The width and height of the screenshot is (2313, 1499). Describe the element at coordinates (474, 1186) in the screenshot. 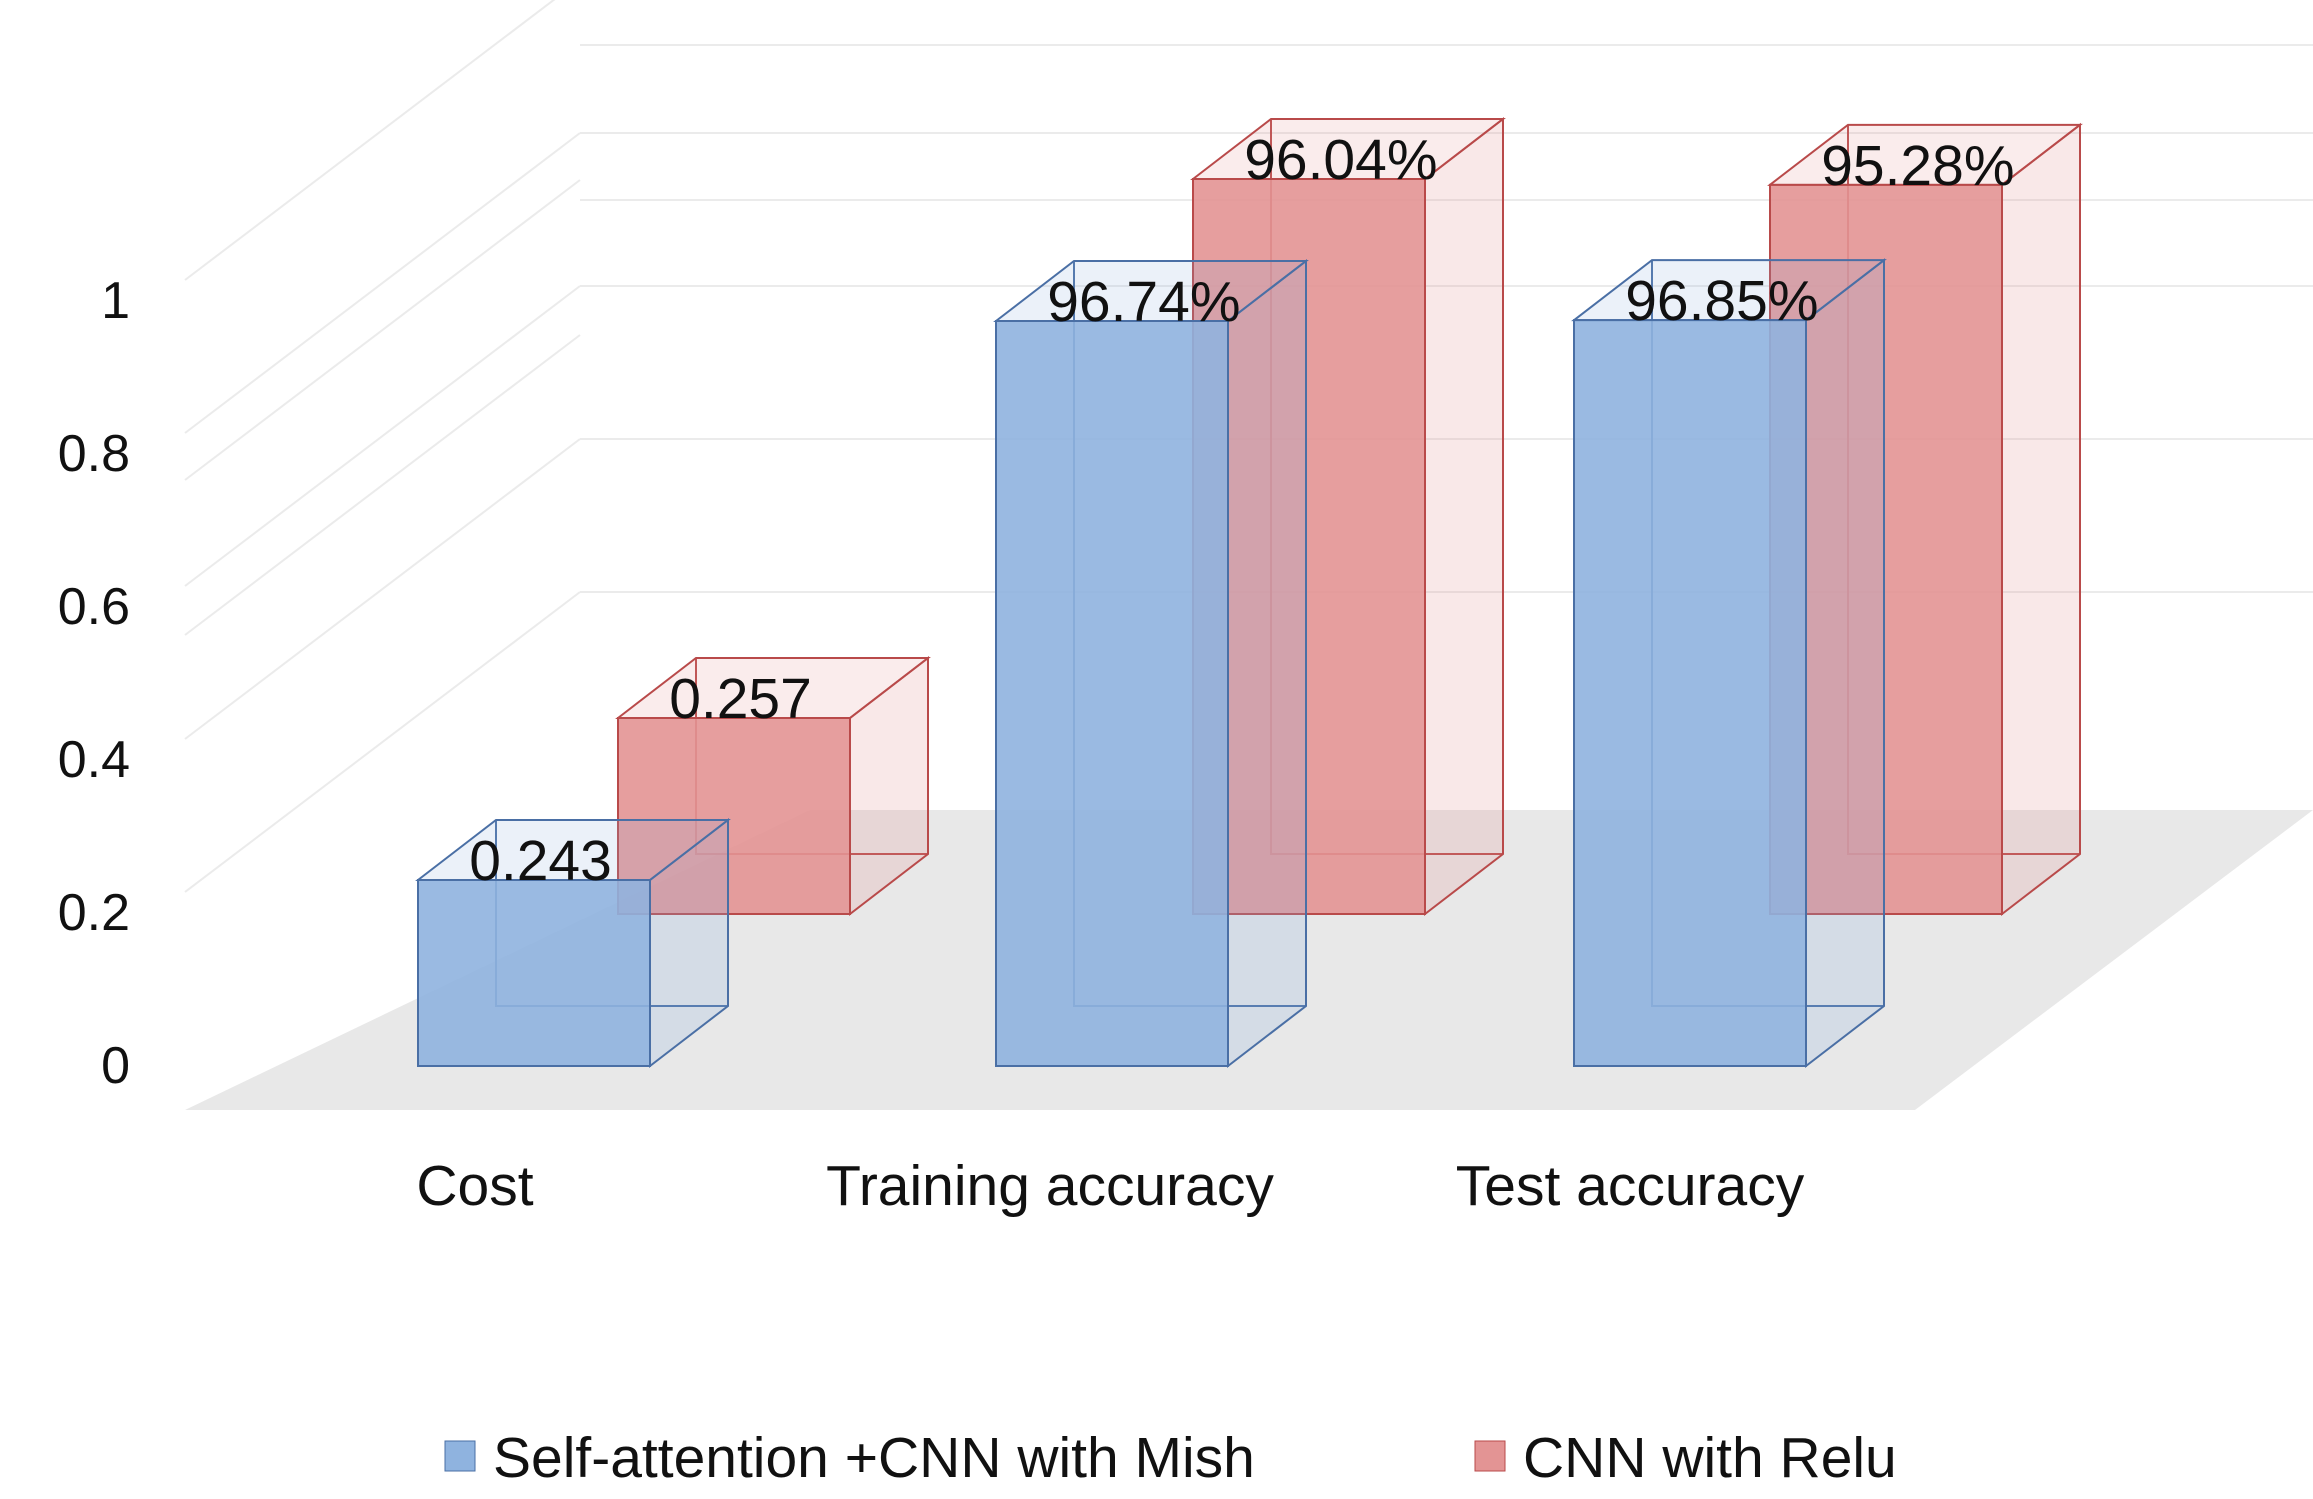

I see `x-category-label: Cost` at that location.